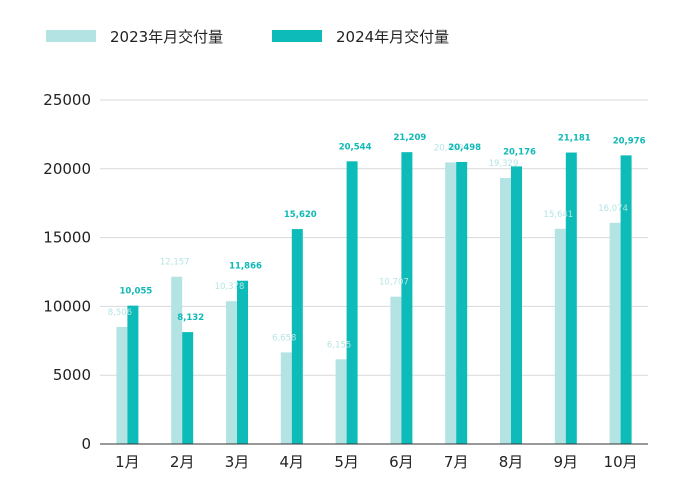 The width and height of the screenshot is (693, 490). What do you see at coordinates (127, 462) in the screenshot?
I see `x-tick-label: 1月` at bounding box center [127, 462].